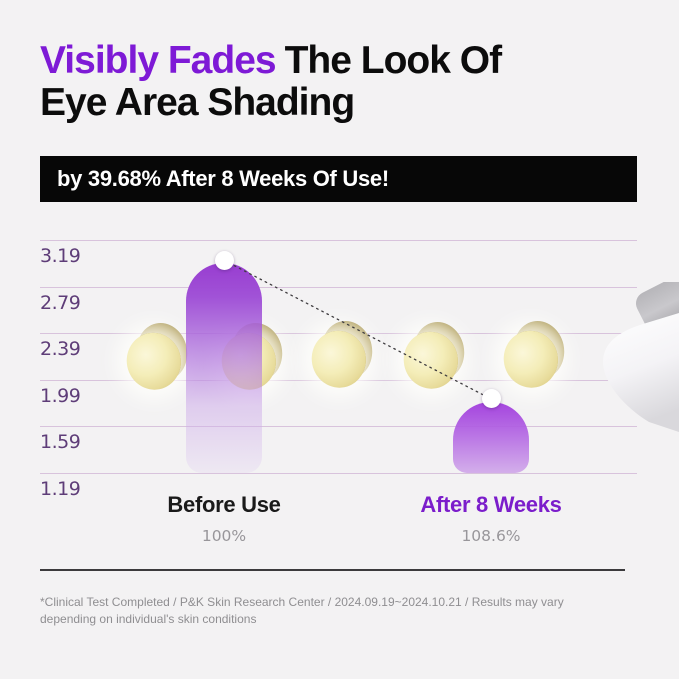 The height and width of the screenshot is (679, 679). Describe the element at coordinates (60, 302) in the screenshot. I see `y-tick-label: 2.79` at that location.